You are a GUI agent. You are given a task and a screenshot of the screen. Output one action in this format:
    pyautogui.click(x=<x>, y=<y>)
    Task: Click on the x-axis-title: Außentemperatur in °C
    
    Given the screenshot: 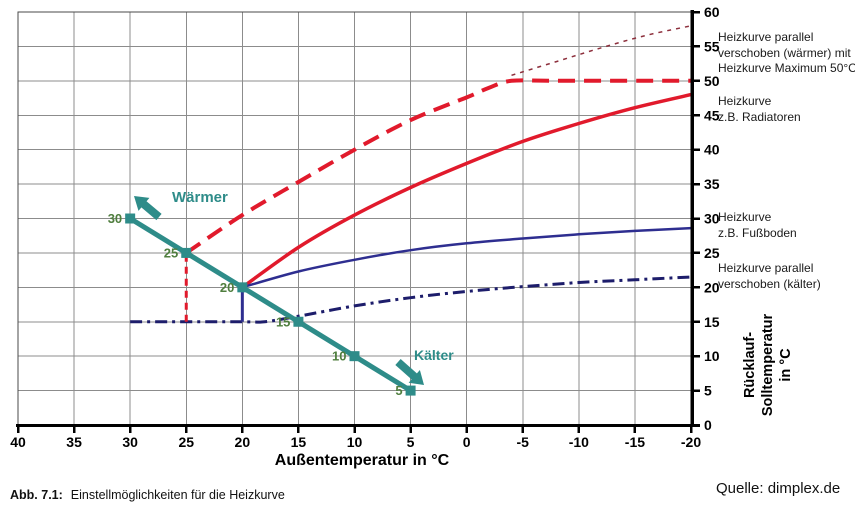 What is the action you would take?
    pyautogui.click(x=362, y=460)
    